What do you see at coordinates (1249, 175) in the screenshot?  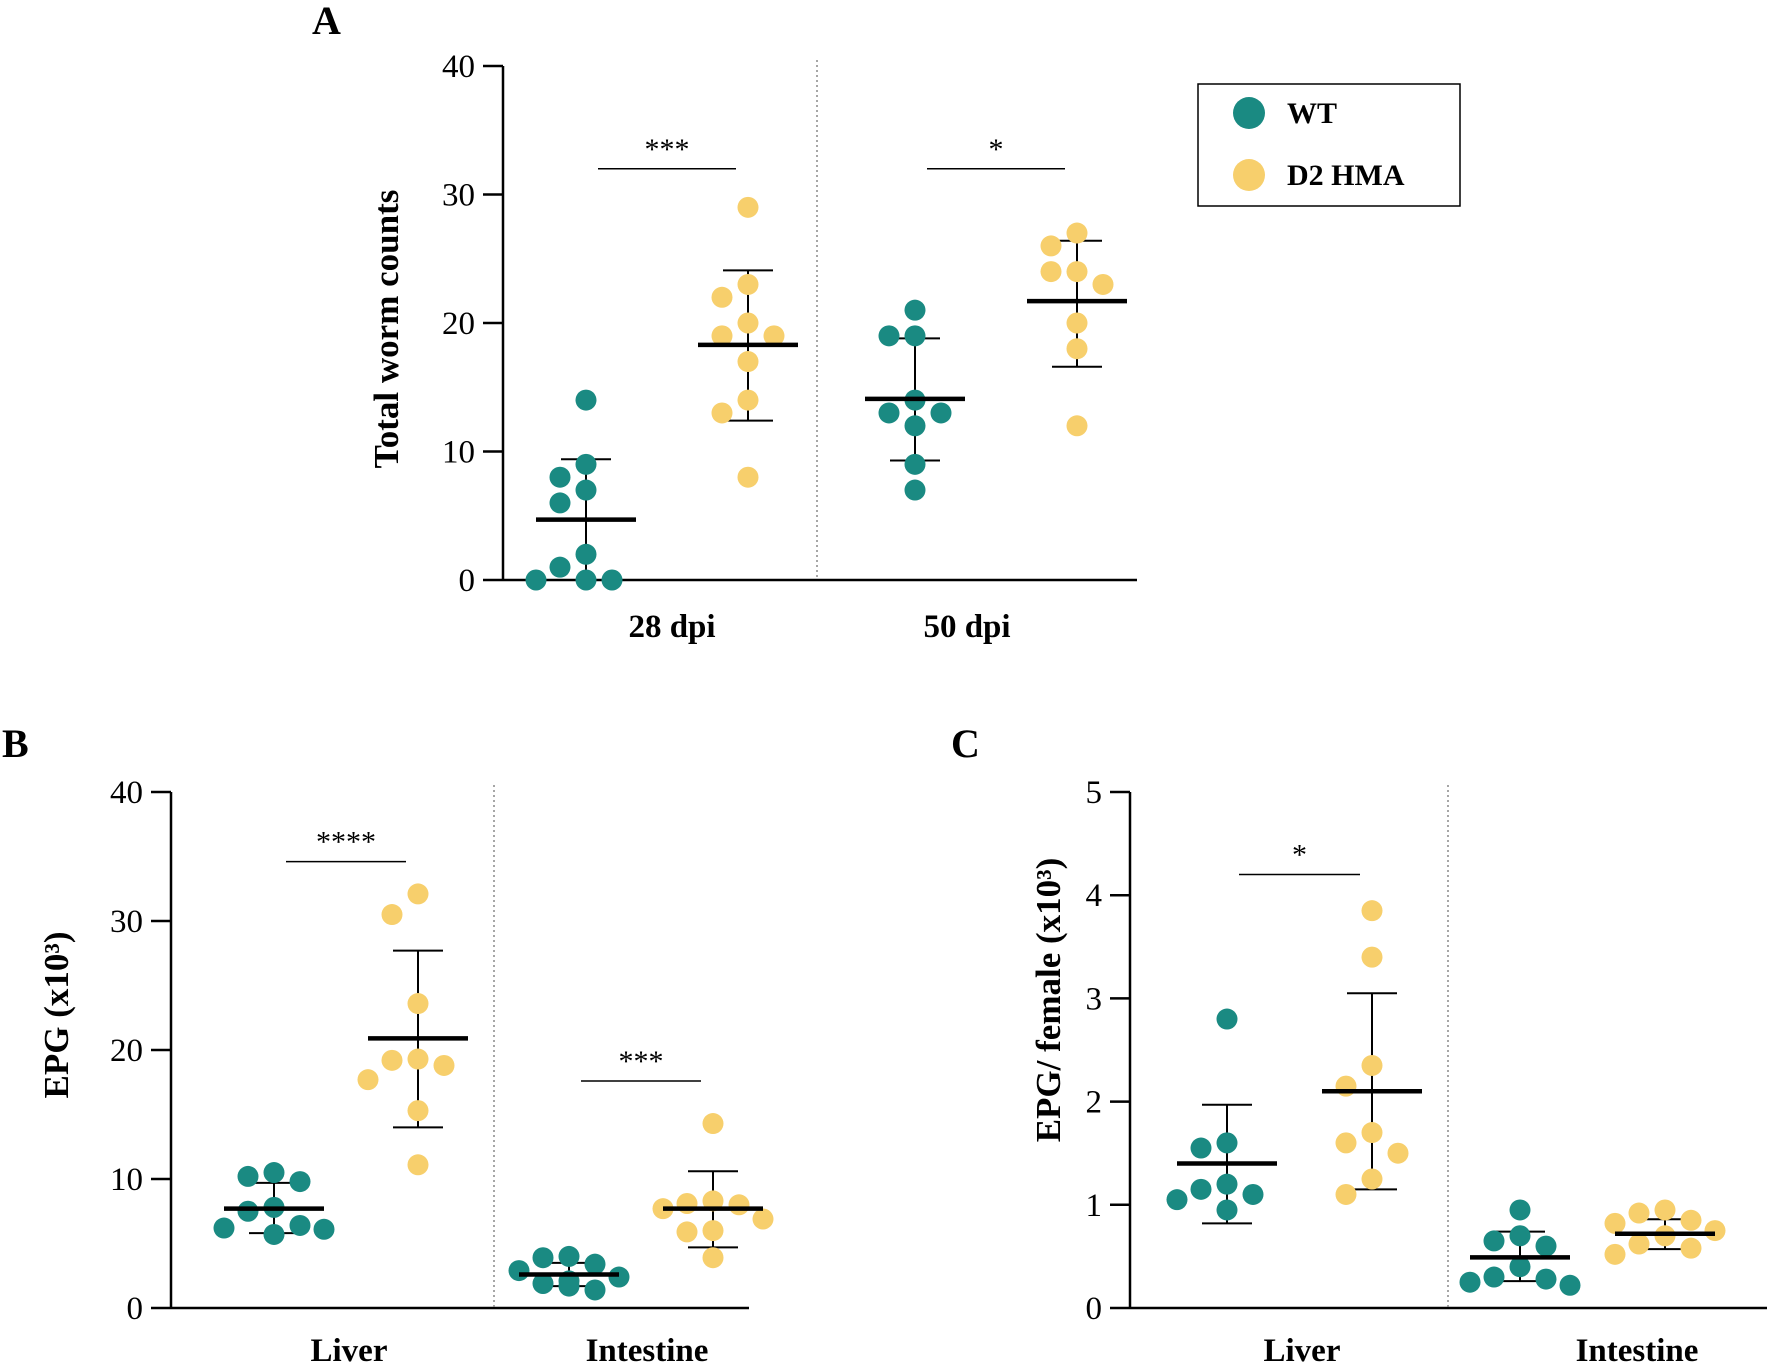 I see `legend-d2hma-marker` at bounding box center [1249, 175].